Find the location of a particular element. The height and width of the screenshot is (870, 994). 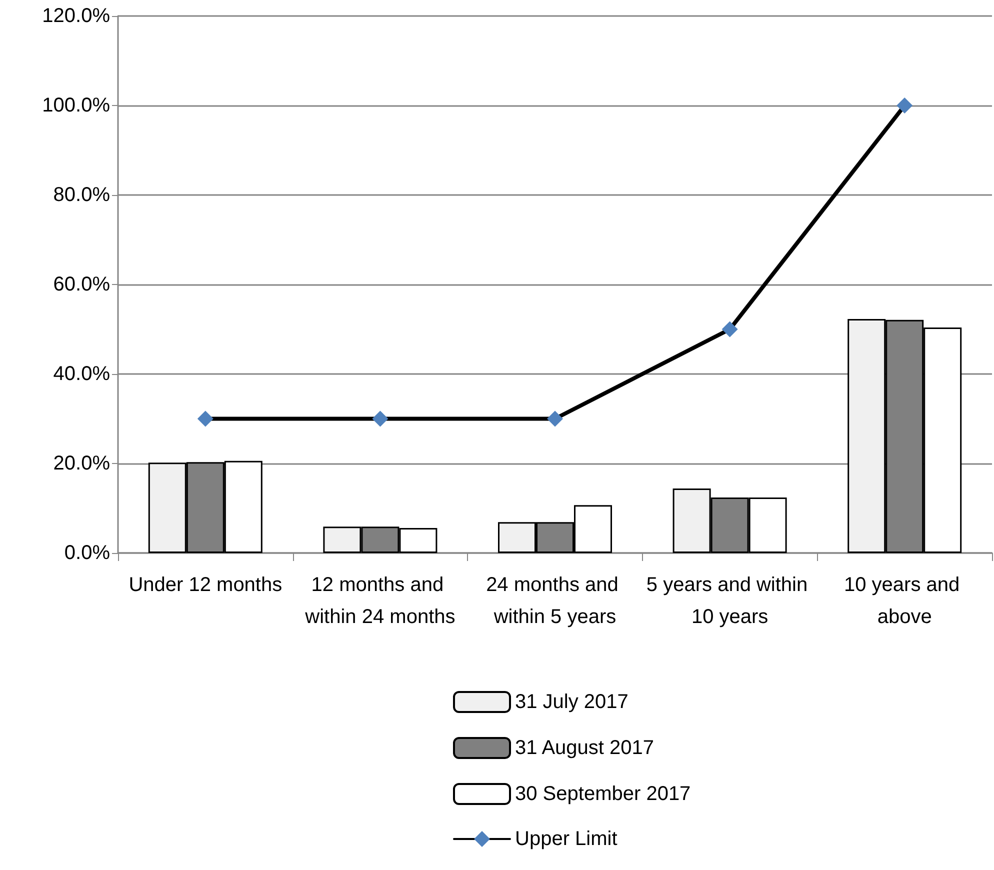

x-tick-label: 12 months and within 24 months is located at coordinates (380, 601).